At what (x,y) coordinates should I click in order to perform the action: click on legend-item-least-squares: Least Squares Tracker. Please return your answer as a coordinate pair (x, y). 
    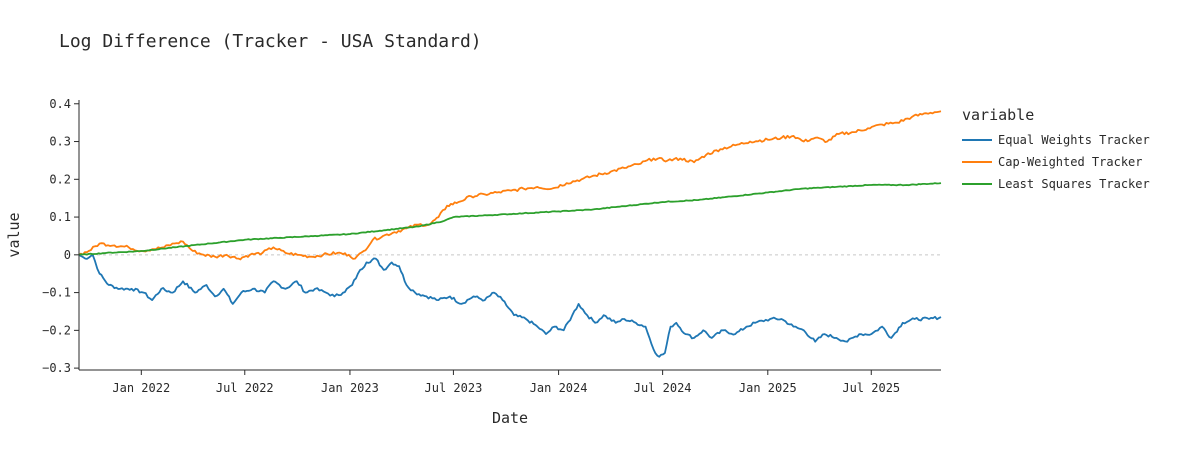
    Looking at the image, I should click on (1056, 184).